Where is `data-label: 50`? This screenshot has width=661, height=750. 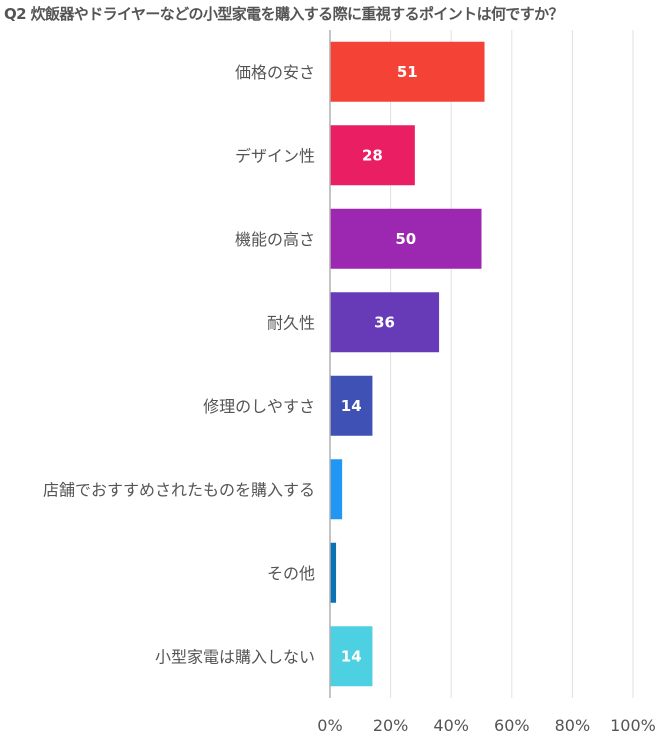
data-label: 50 is located at coordinates (405, 239).